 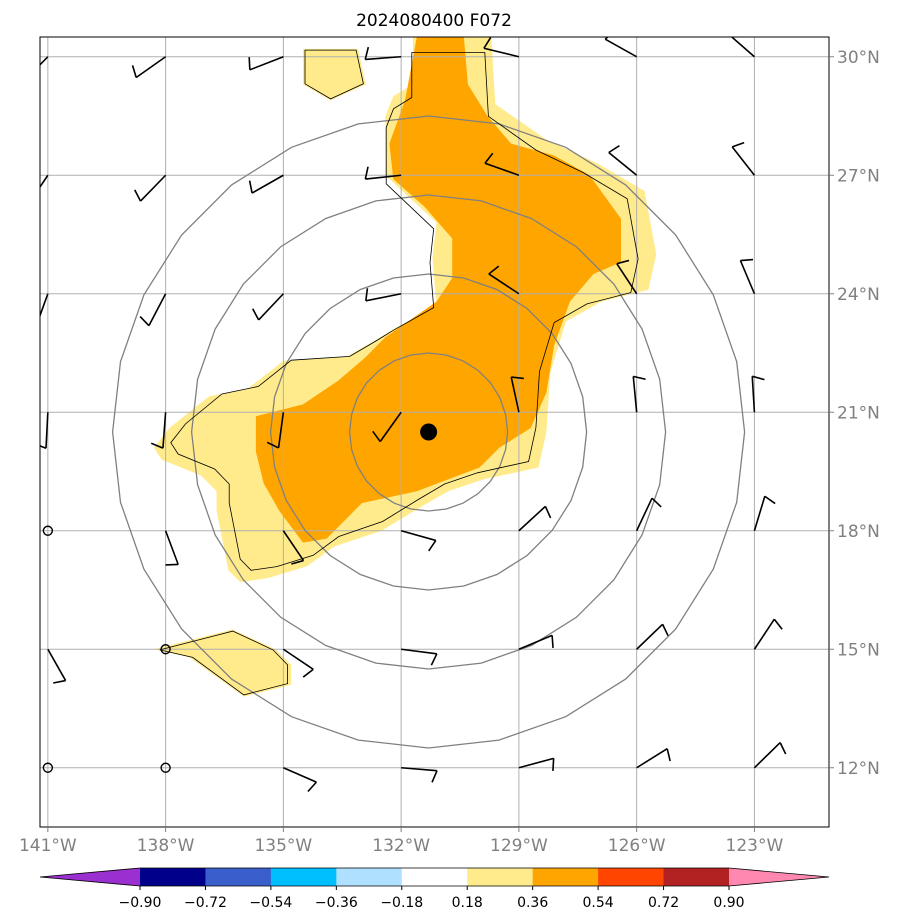 I want to click on wind-barb-33-shaft, so click(x=644, y=514).